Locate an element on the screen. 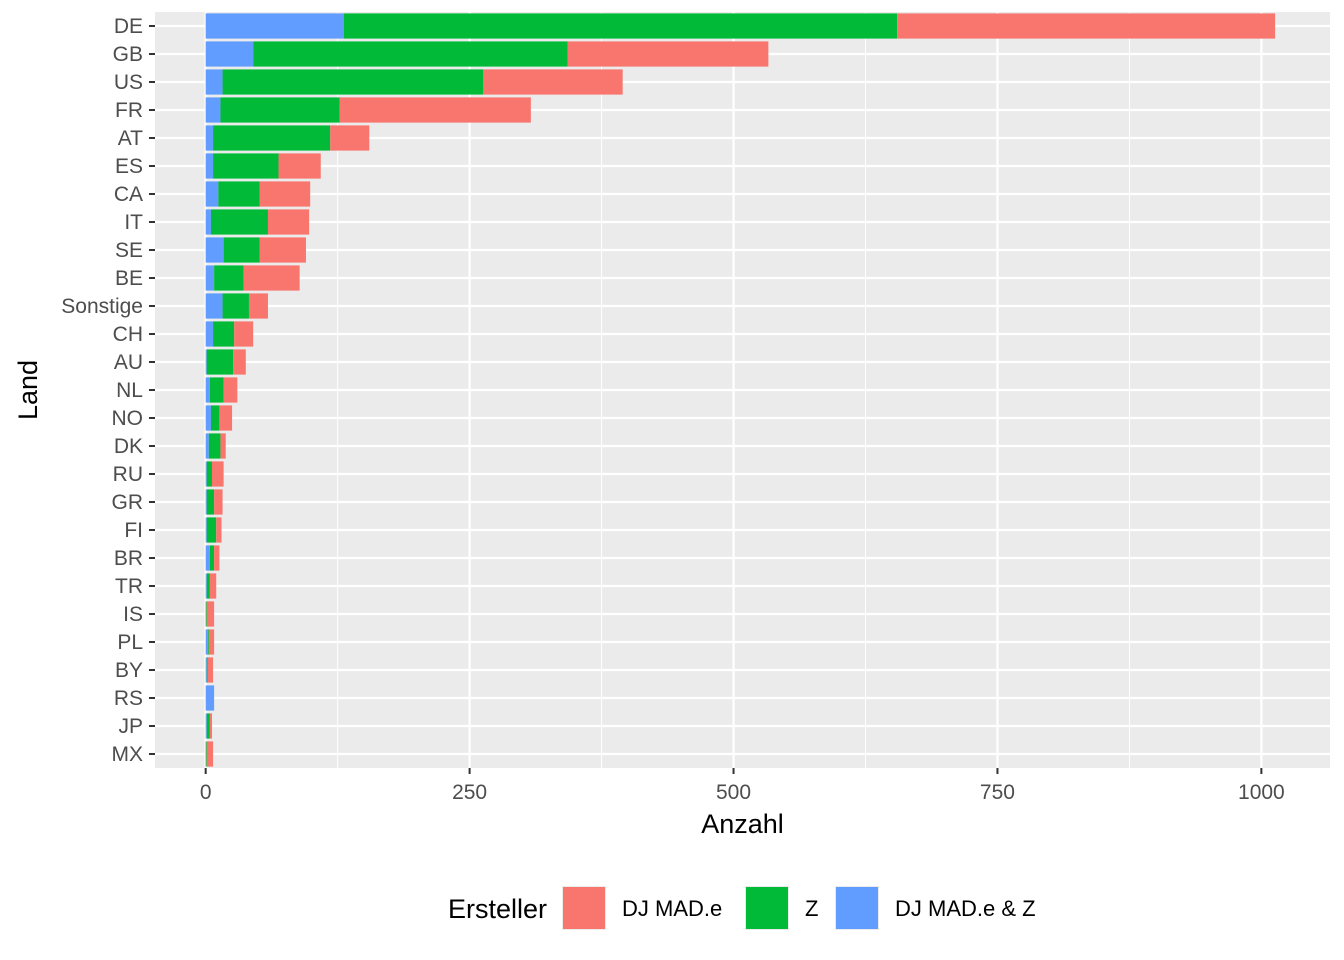 This screenshot has width=1344, height=960. legend-label: Z is located at coordinates (811, 908).